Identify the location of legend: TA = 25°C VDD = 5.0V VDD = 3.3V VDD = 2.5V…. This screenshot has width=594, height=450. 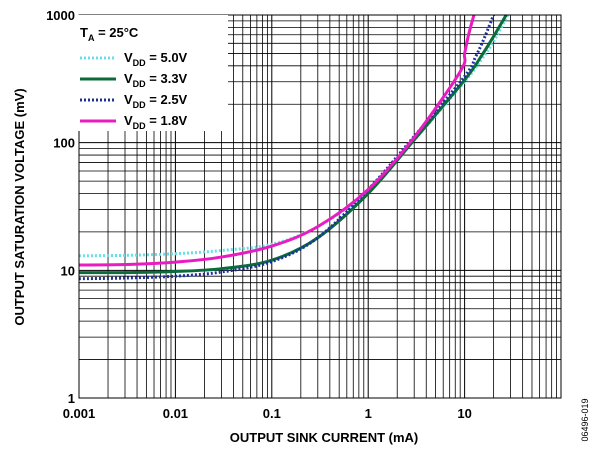
(150, 73).